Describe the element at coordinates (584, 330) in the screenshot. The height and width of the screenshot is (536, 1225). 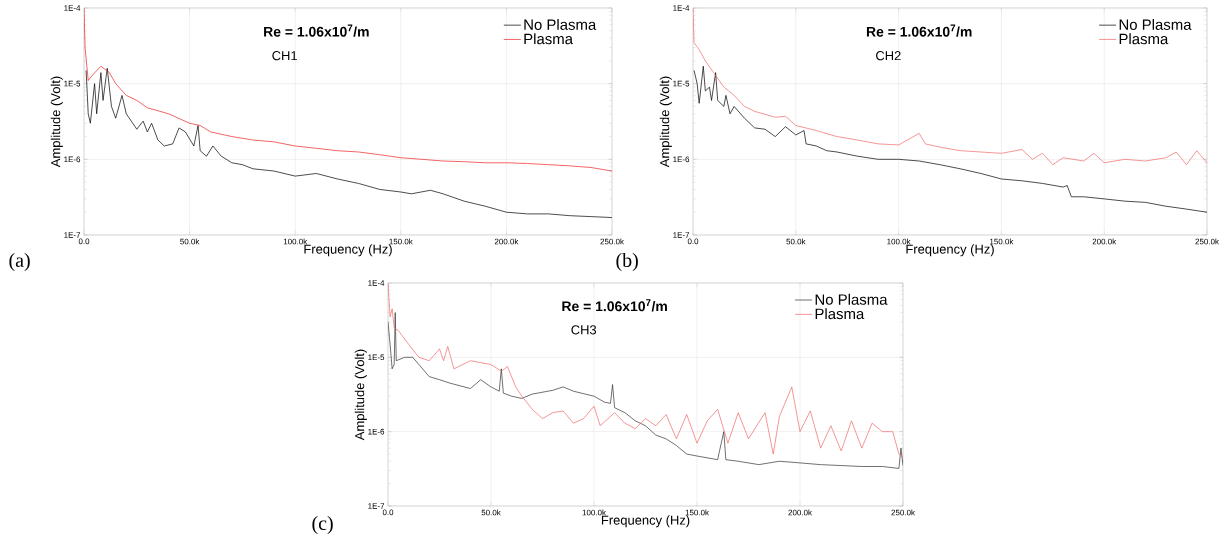
I see `annotation: CH3` at that location.